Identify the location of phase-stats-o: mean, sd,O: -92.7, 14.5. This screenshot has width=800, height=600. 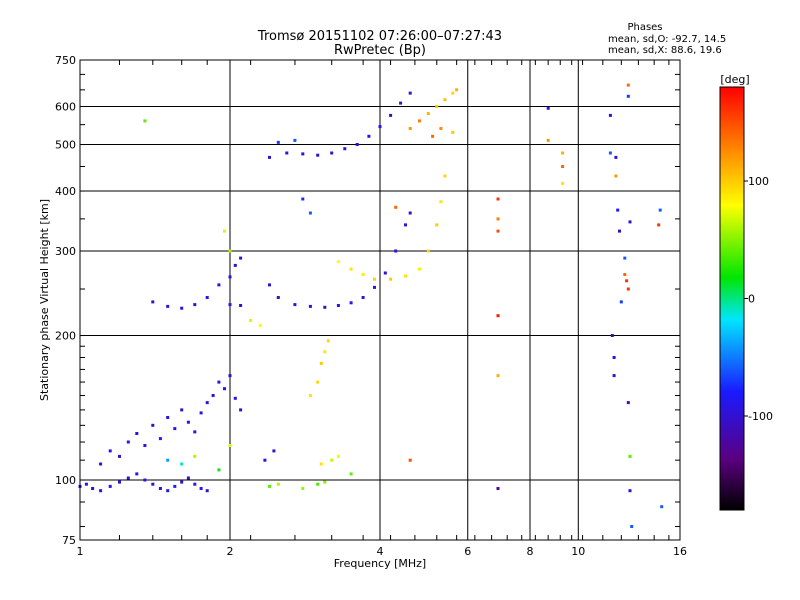
(667, 39).